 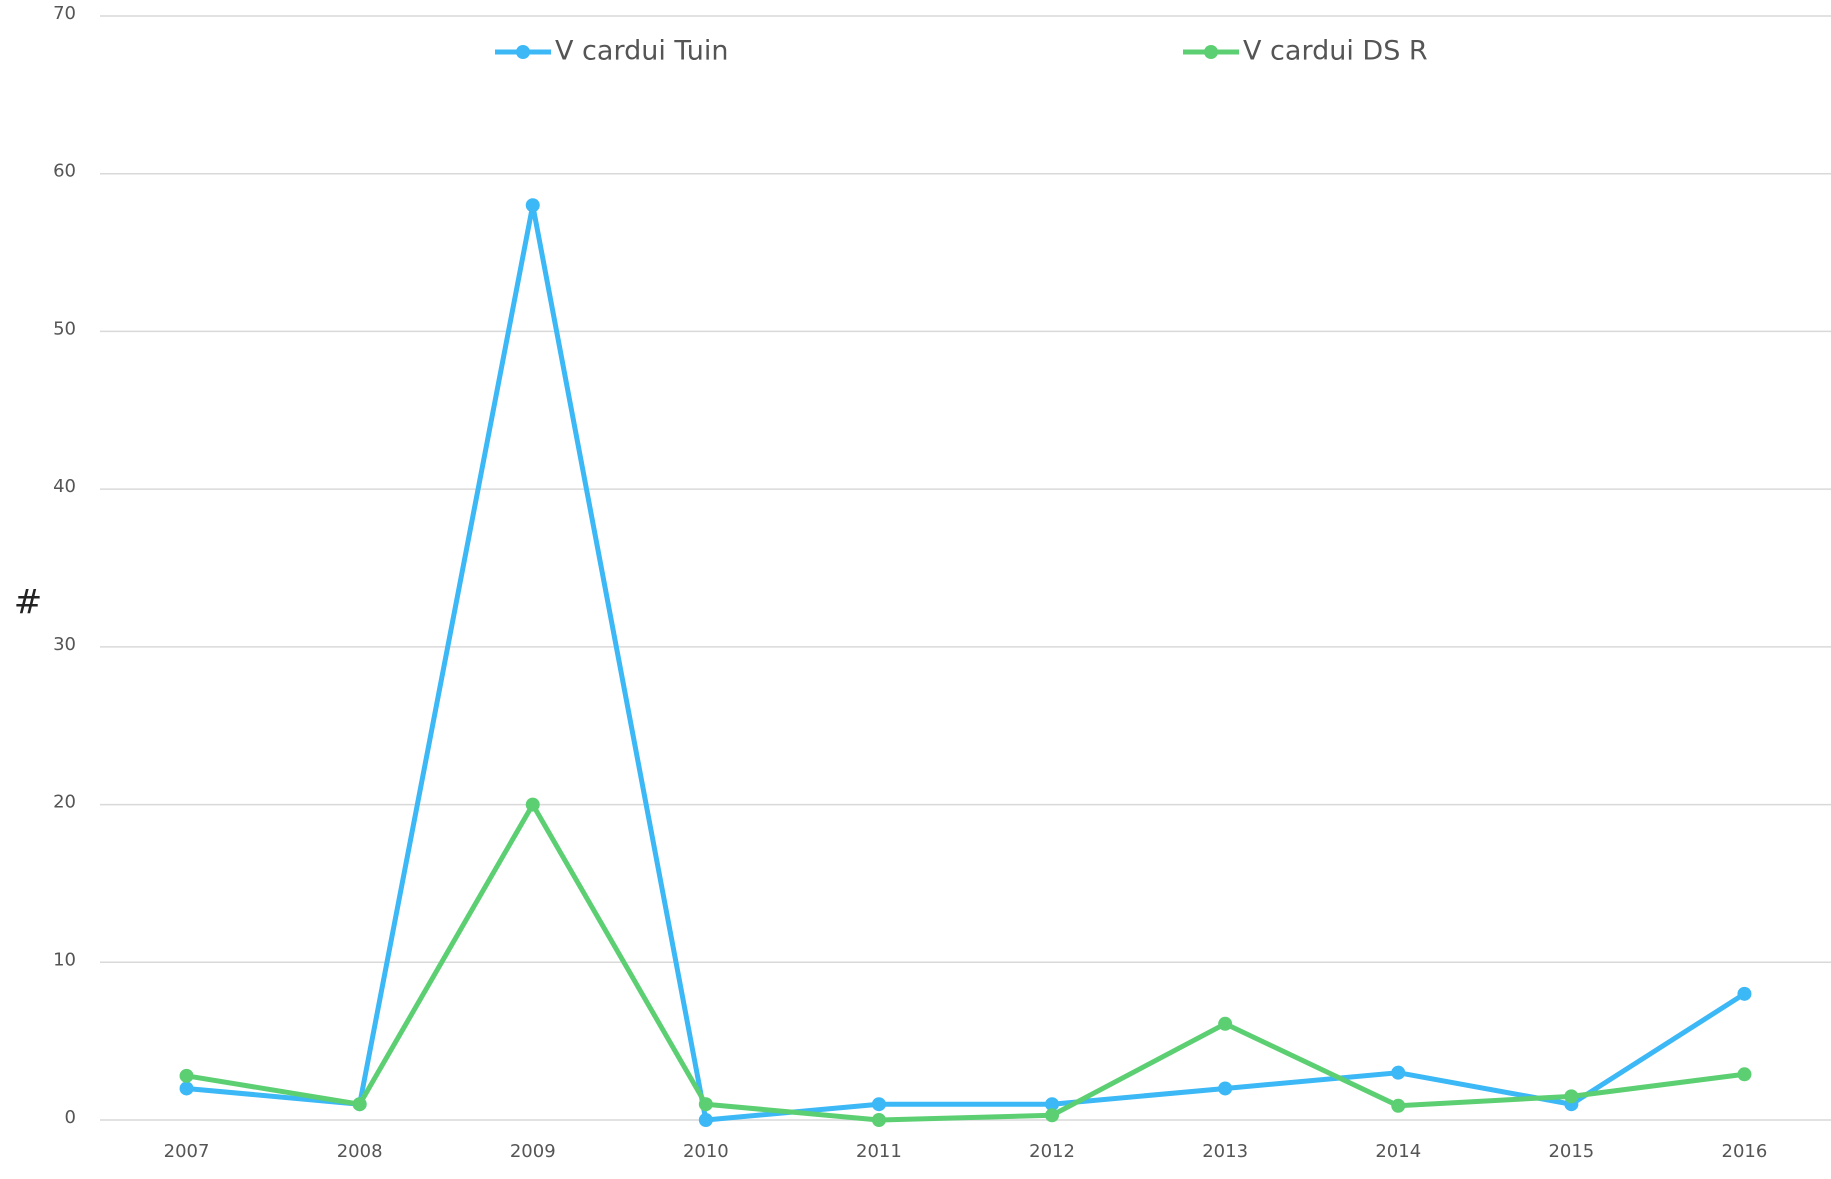 I want to click on x-tick-label: 2009, so click(x=533, y=1151).